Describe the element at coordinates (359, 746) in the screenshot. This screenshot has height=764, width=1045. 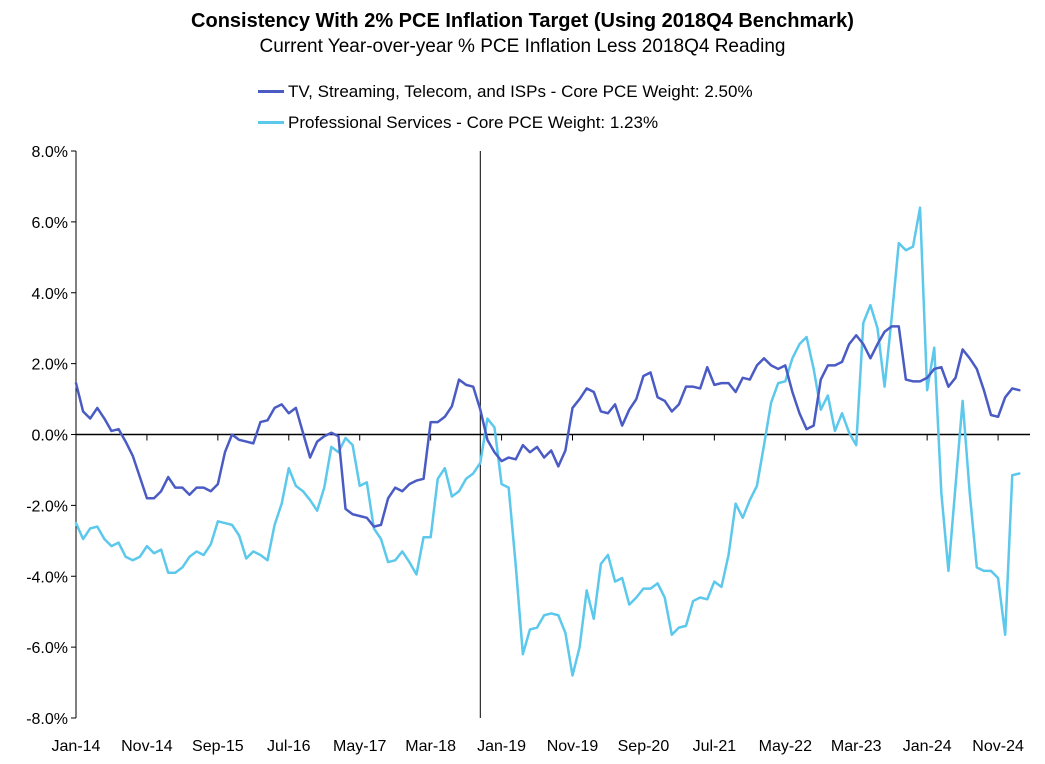
I see `x-tick-label: May-17` at that location.